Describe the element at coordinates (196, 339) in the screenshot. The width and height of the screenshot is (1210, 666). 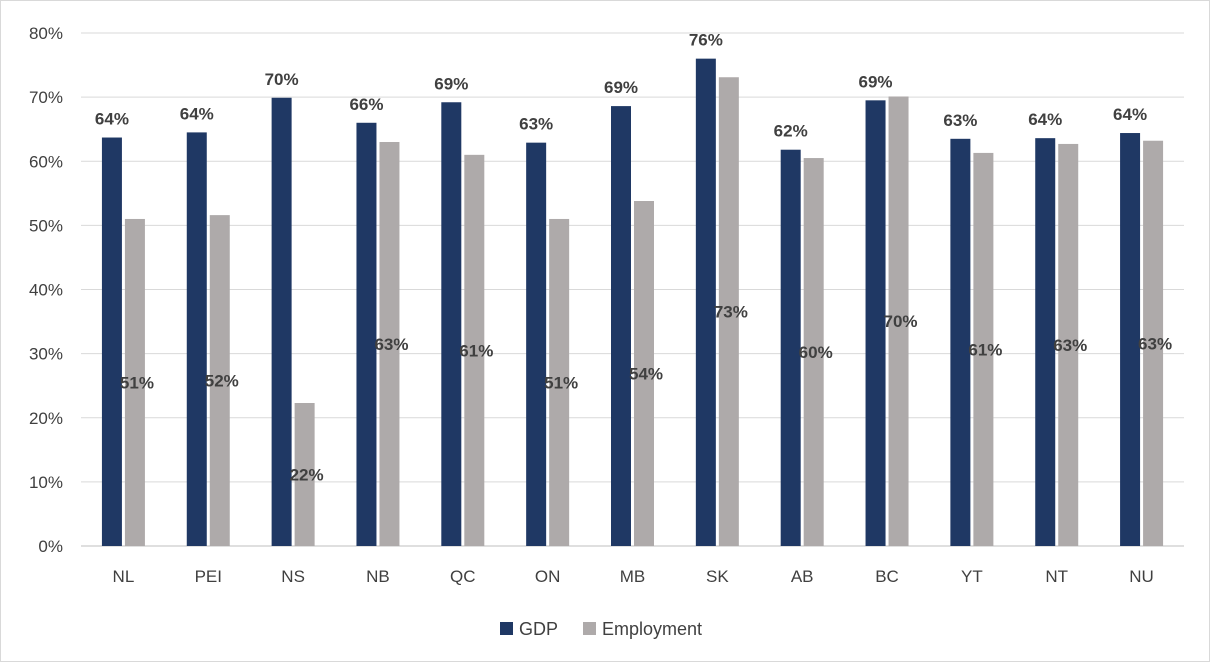
I see `bar-gdp-pei` at that location.